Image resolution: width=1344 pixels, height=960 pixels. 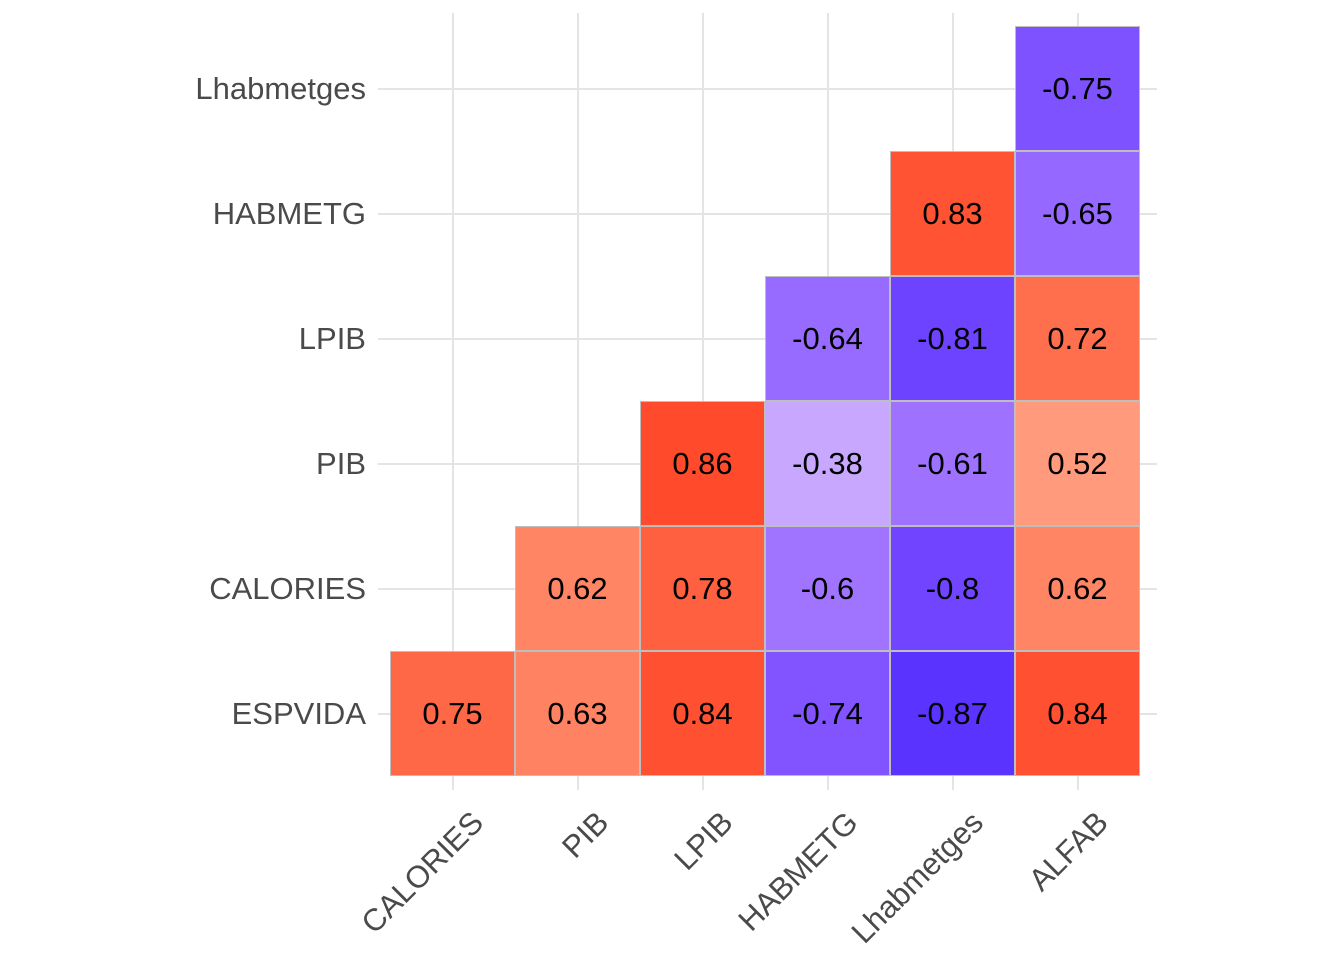 I want to click on cell-value: 0.75, so click(x=452, y=713).